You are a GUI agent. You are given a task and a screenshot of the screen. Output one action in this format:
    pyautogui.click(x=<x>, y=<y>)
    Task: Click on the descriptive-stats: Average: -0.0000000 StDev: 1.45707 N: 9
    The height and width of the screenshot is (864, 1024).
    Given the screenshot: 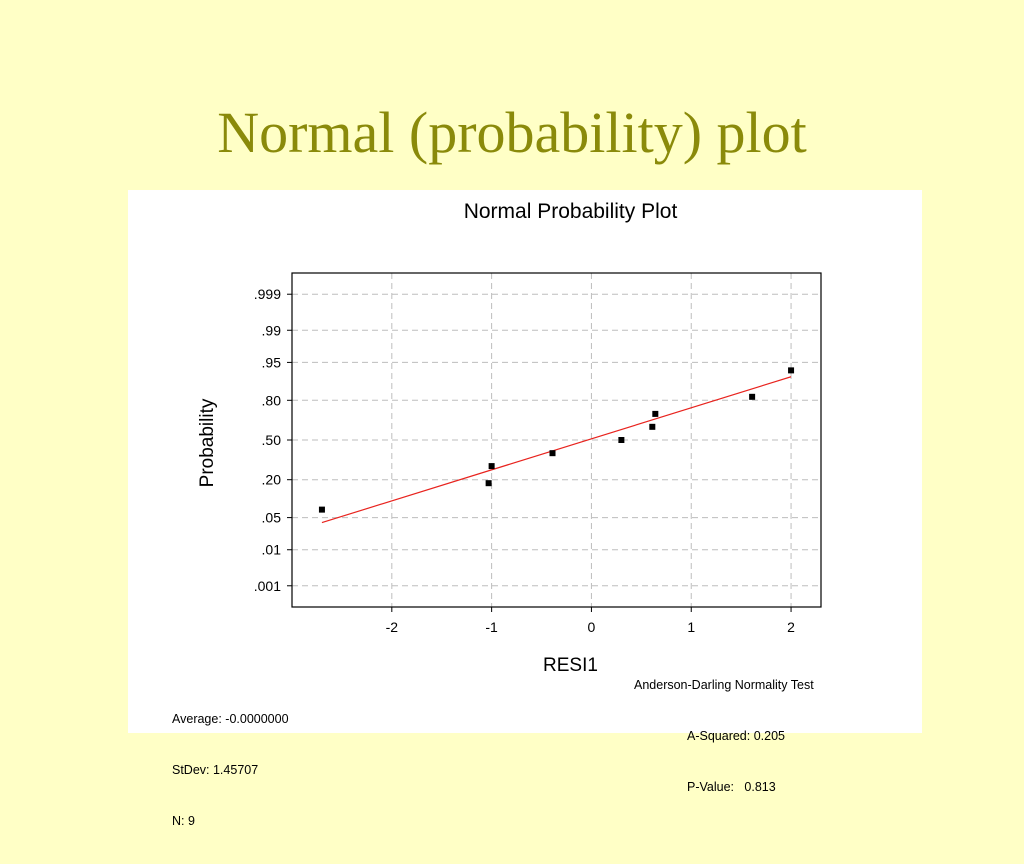 What is the action you would take?
    pyautogui.click(x=230, y=770)
    